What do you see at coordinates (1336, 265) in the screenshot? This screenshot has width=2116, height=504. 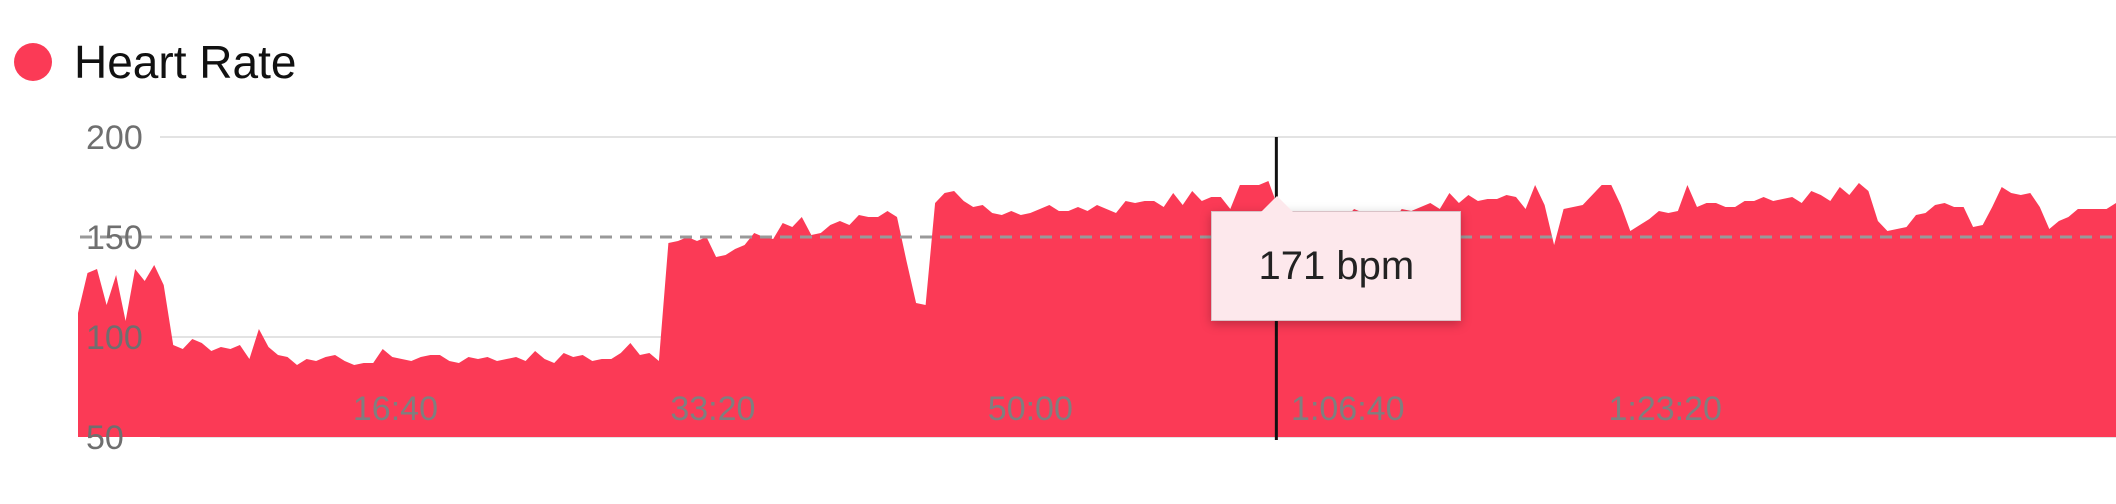 I see `tooltip-value: 171 bpm` at bounding box center [1336, 265].